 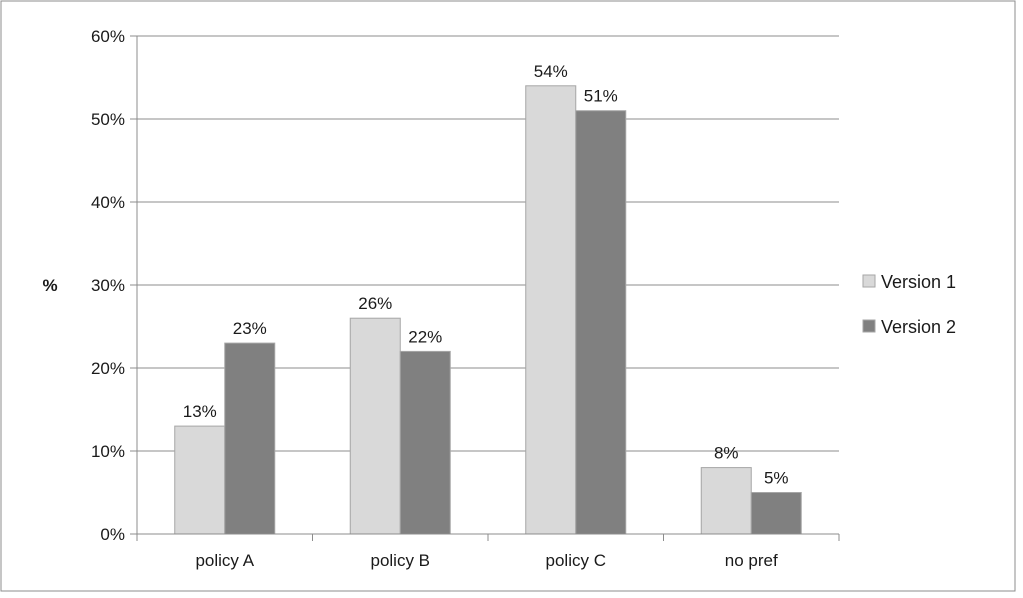 I want to click on data-label-1-1: 26%, so click(x=375, y=303).